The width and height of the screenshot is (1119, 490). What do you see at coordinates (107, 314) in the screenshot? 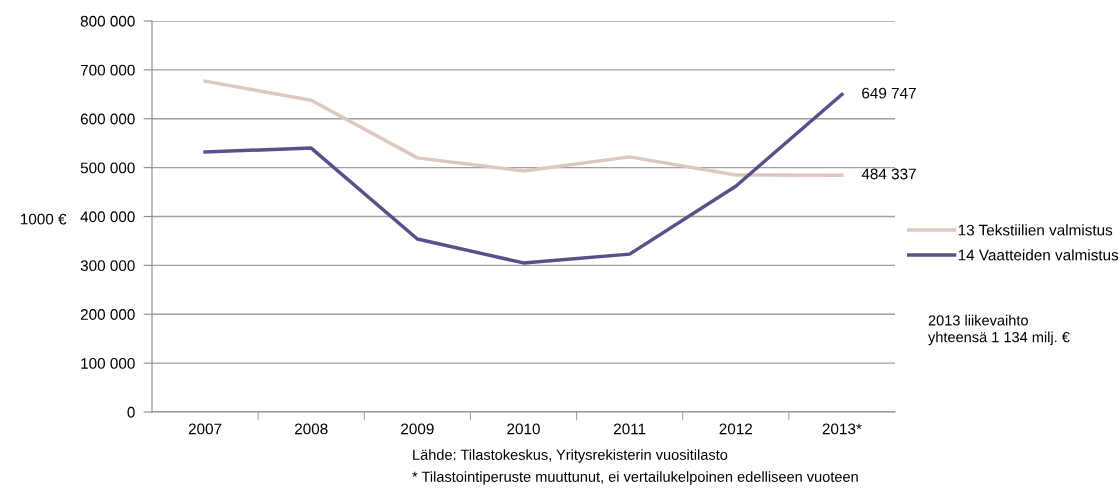
I see `y-tick-label: 200 000` at bounding box center [107, 314].